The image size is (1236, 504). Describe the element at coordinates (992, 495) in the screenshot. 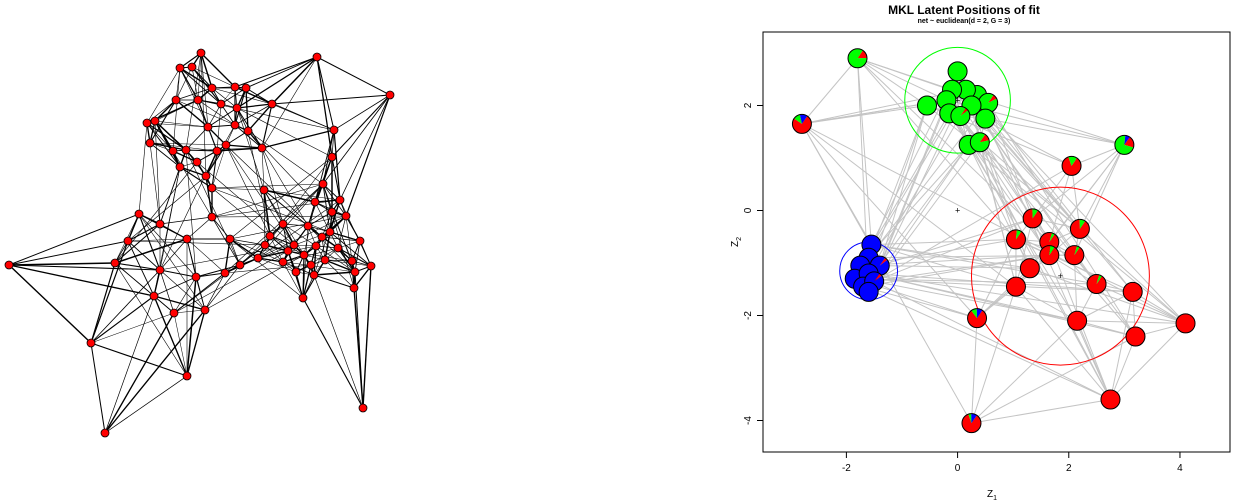

I see `x-axis-label: Z1` at that location.